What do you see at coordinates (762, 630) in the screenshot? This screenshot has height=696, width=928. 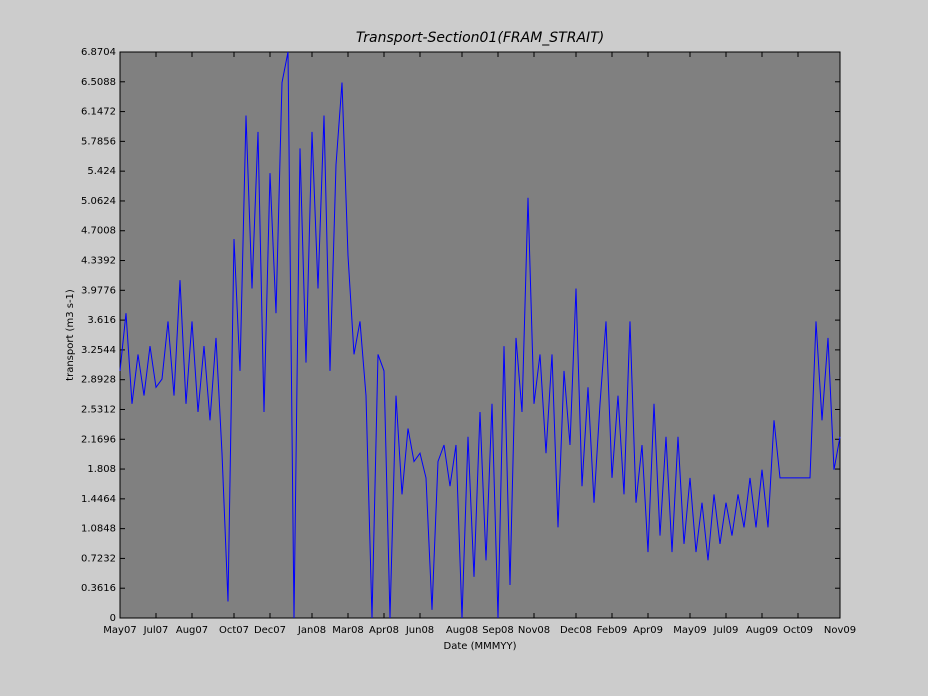 I see `x-tick-label: Aug09` at bounding box center [762, 630].